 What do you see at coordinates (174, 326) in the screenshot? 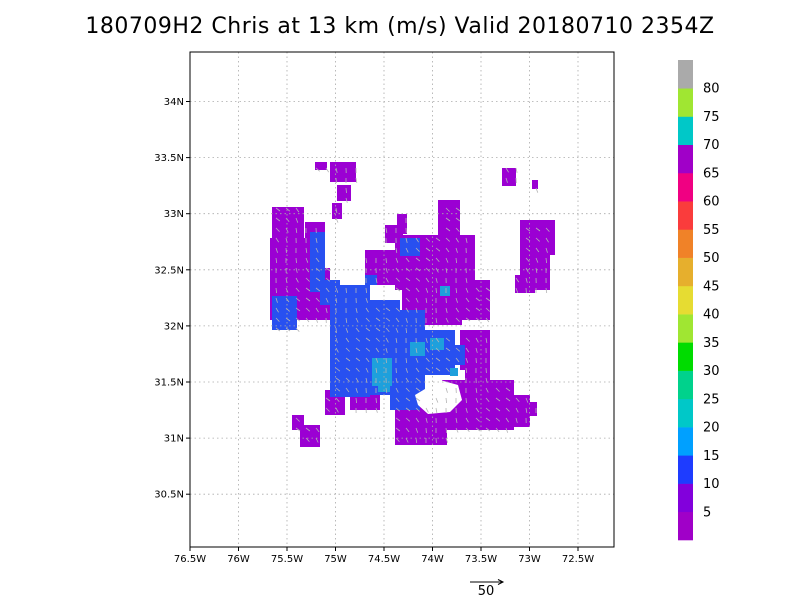
I see `lat-tick-label: 32N` at bounding box center [174, 326].